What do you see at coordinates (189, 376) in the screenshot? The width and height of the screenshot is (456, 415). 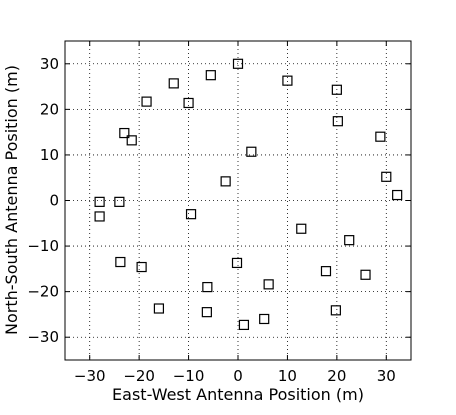 I see `x-tick-label: −10` at bounding box center [189, 376].